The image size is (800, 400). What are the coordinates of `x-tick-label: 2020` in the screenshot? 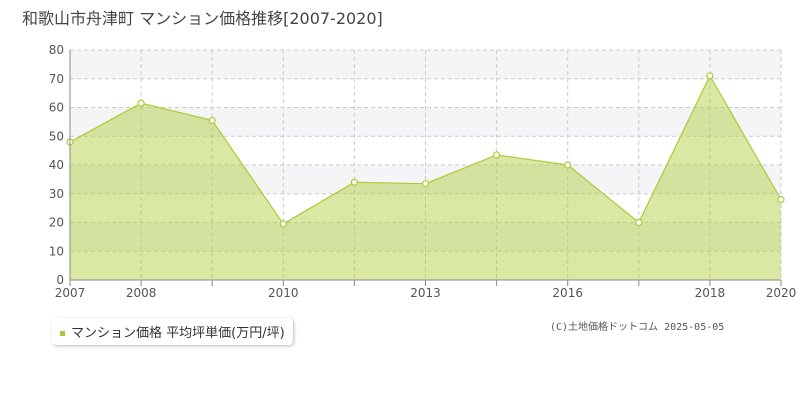 It's located at (781, 293).